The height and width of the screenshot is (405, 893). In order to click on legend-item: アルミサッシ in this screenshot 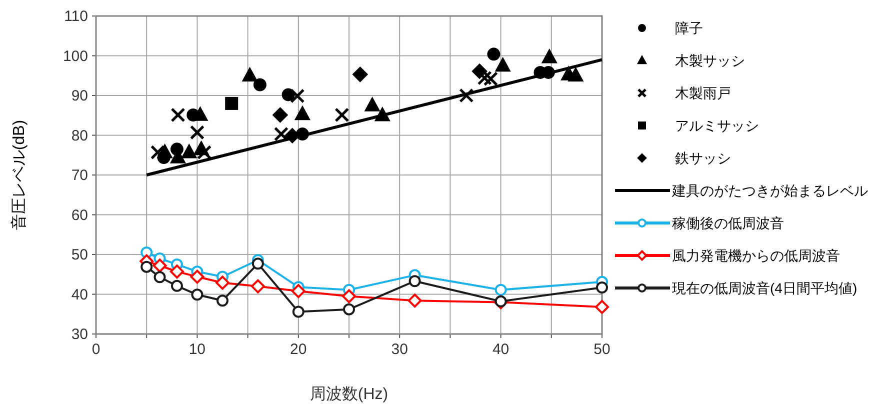, I will do `click(698, 126)`.